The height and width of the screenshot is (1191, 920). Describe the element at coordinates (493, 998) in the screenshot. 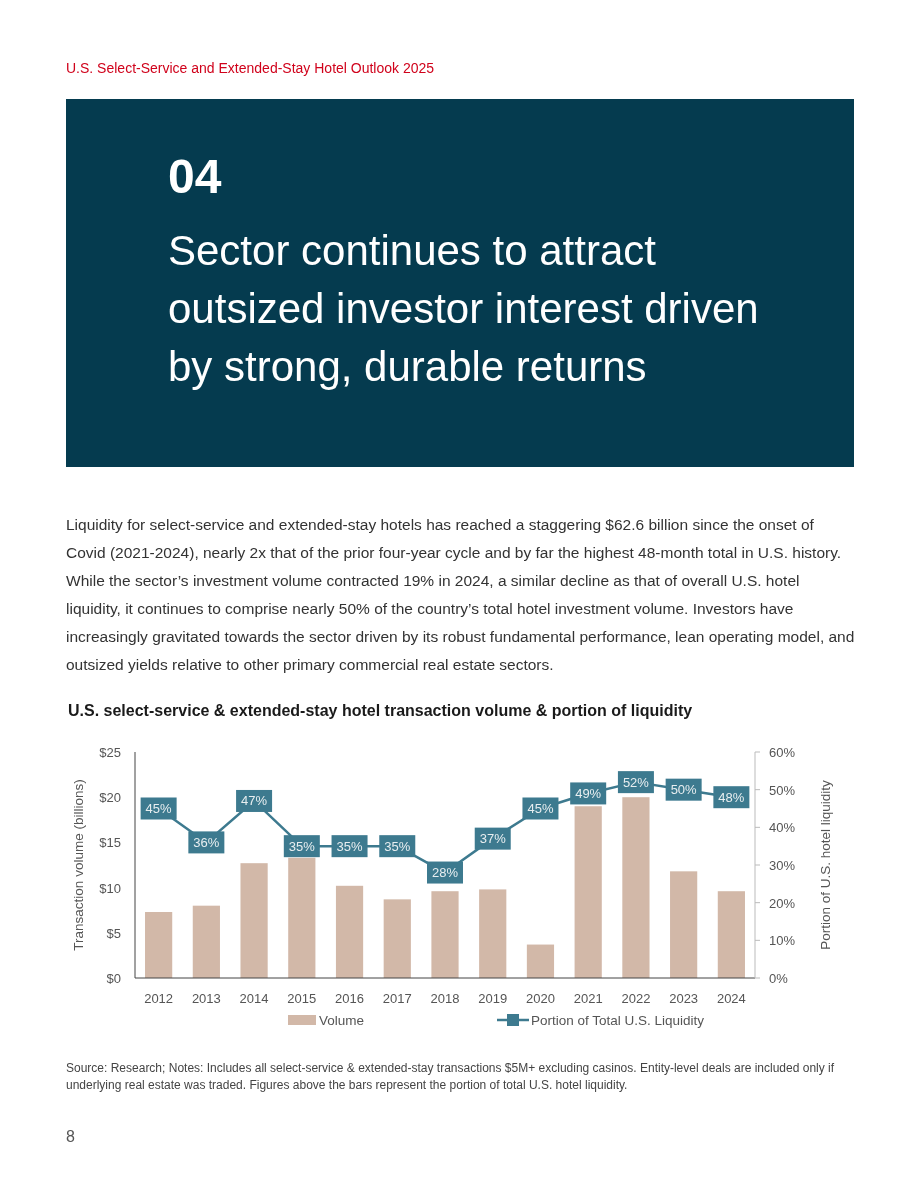

I see `x-tick-label: 2019` at that location.